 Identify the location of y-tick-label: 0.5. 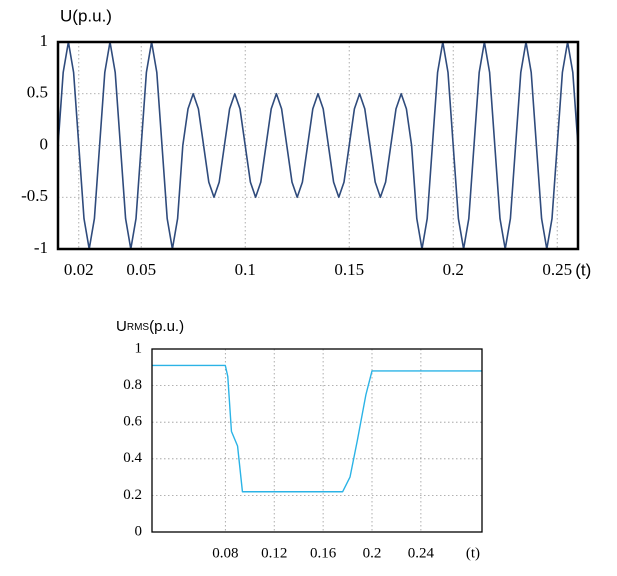
(37, 92).